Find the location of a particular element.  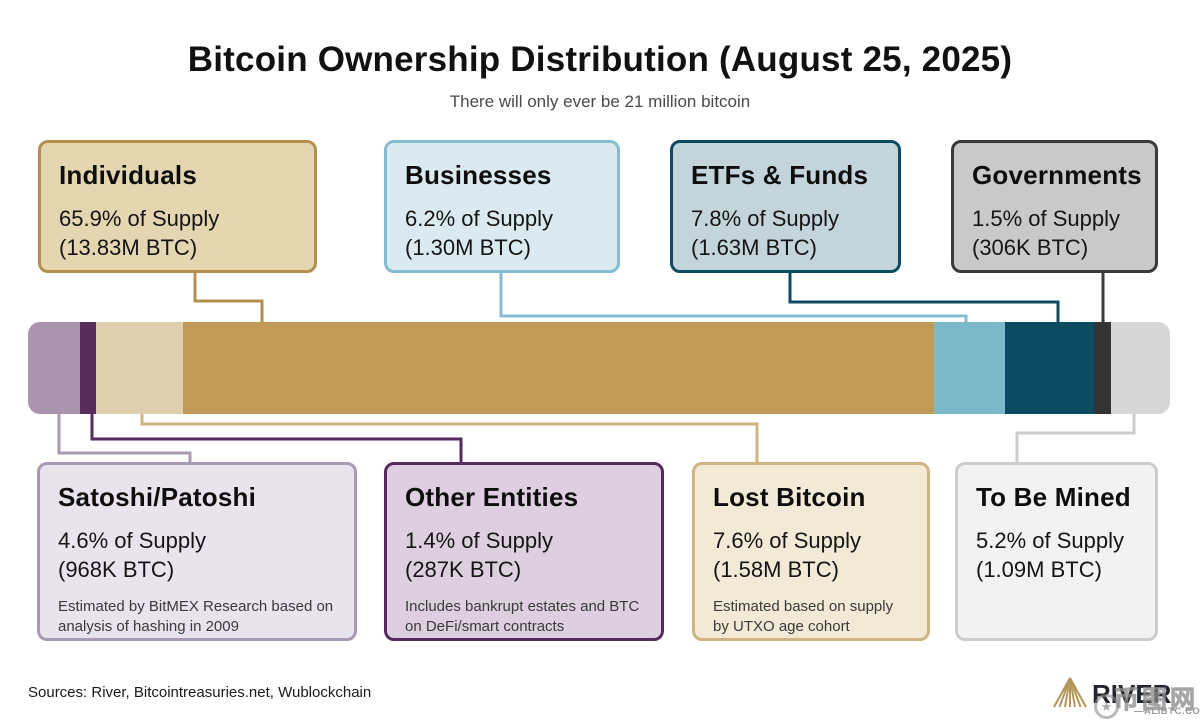

card-governments: Governments 1.5% of Supply (306K BTC) is located at coordinates (1054, 206).